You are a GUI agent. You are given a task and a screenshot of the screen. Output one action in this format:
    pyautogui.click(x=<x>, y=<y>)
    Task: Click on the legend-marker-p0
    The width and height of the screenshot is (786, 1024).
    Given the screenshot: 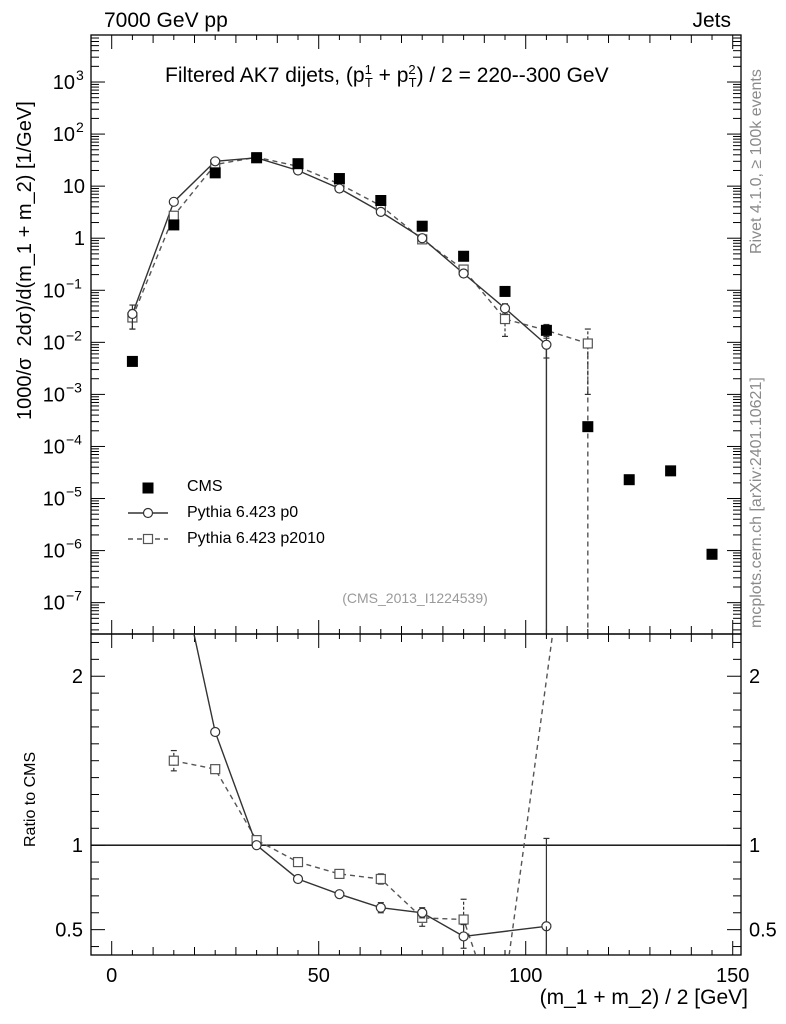 What is the action you would take?
    pyautogui.click(x=148, y=513)
    